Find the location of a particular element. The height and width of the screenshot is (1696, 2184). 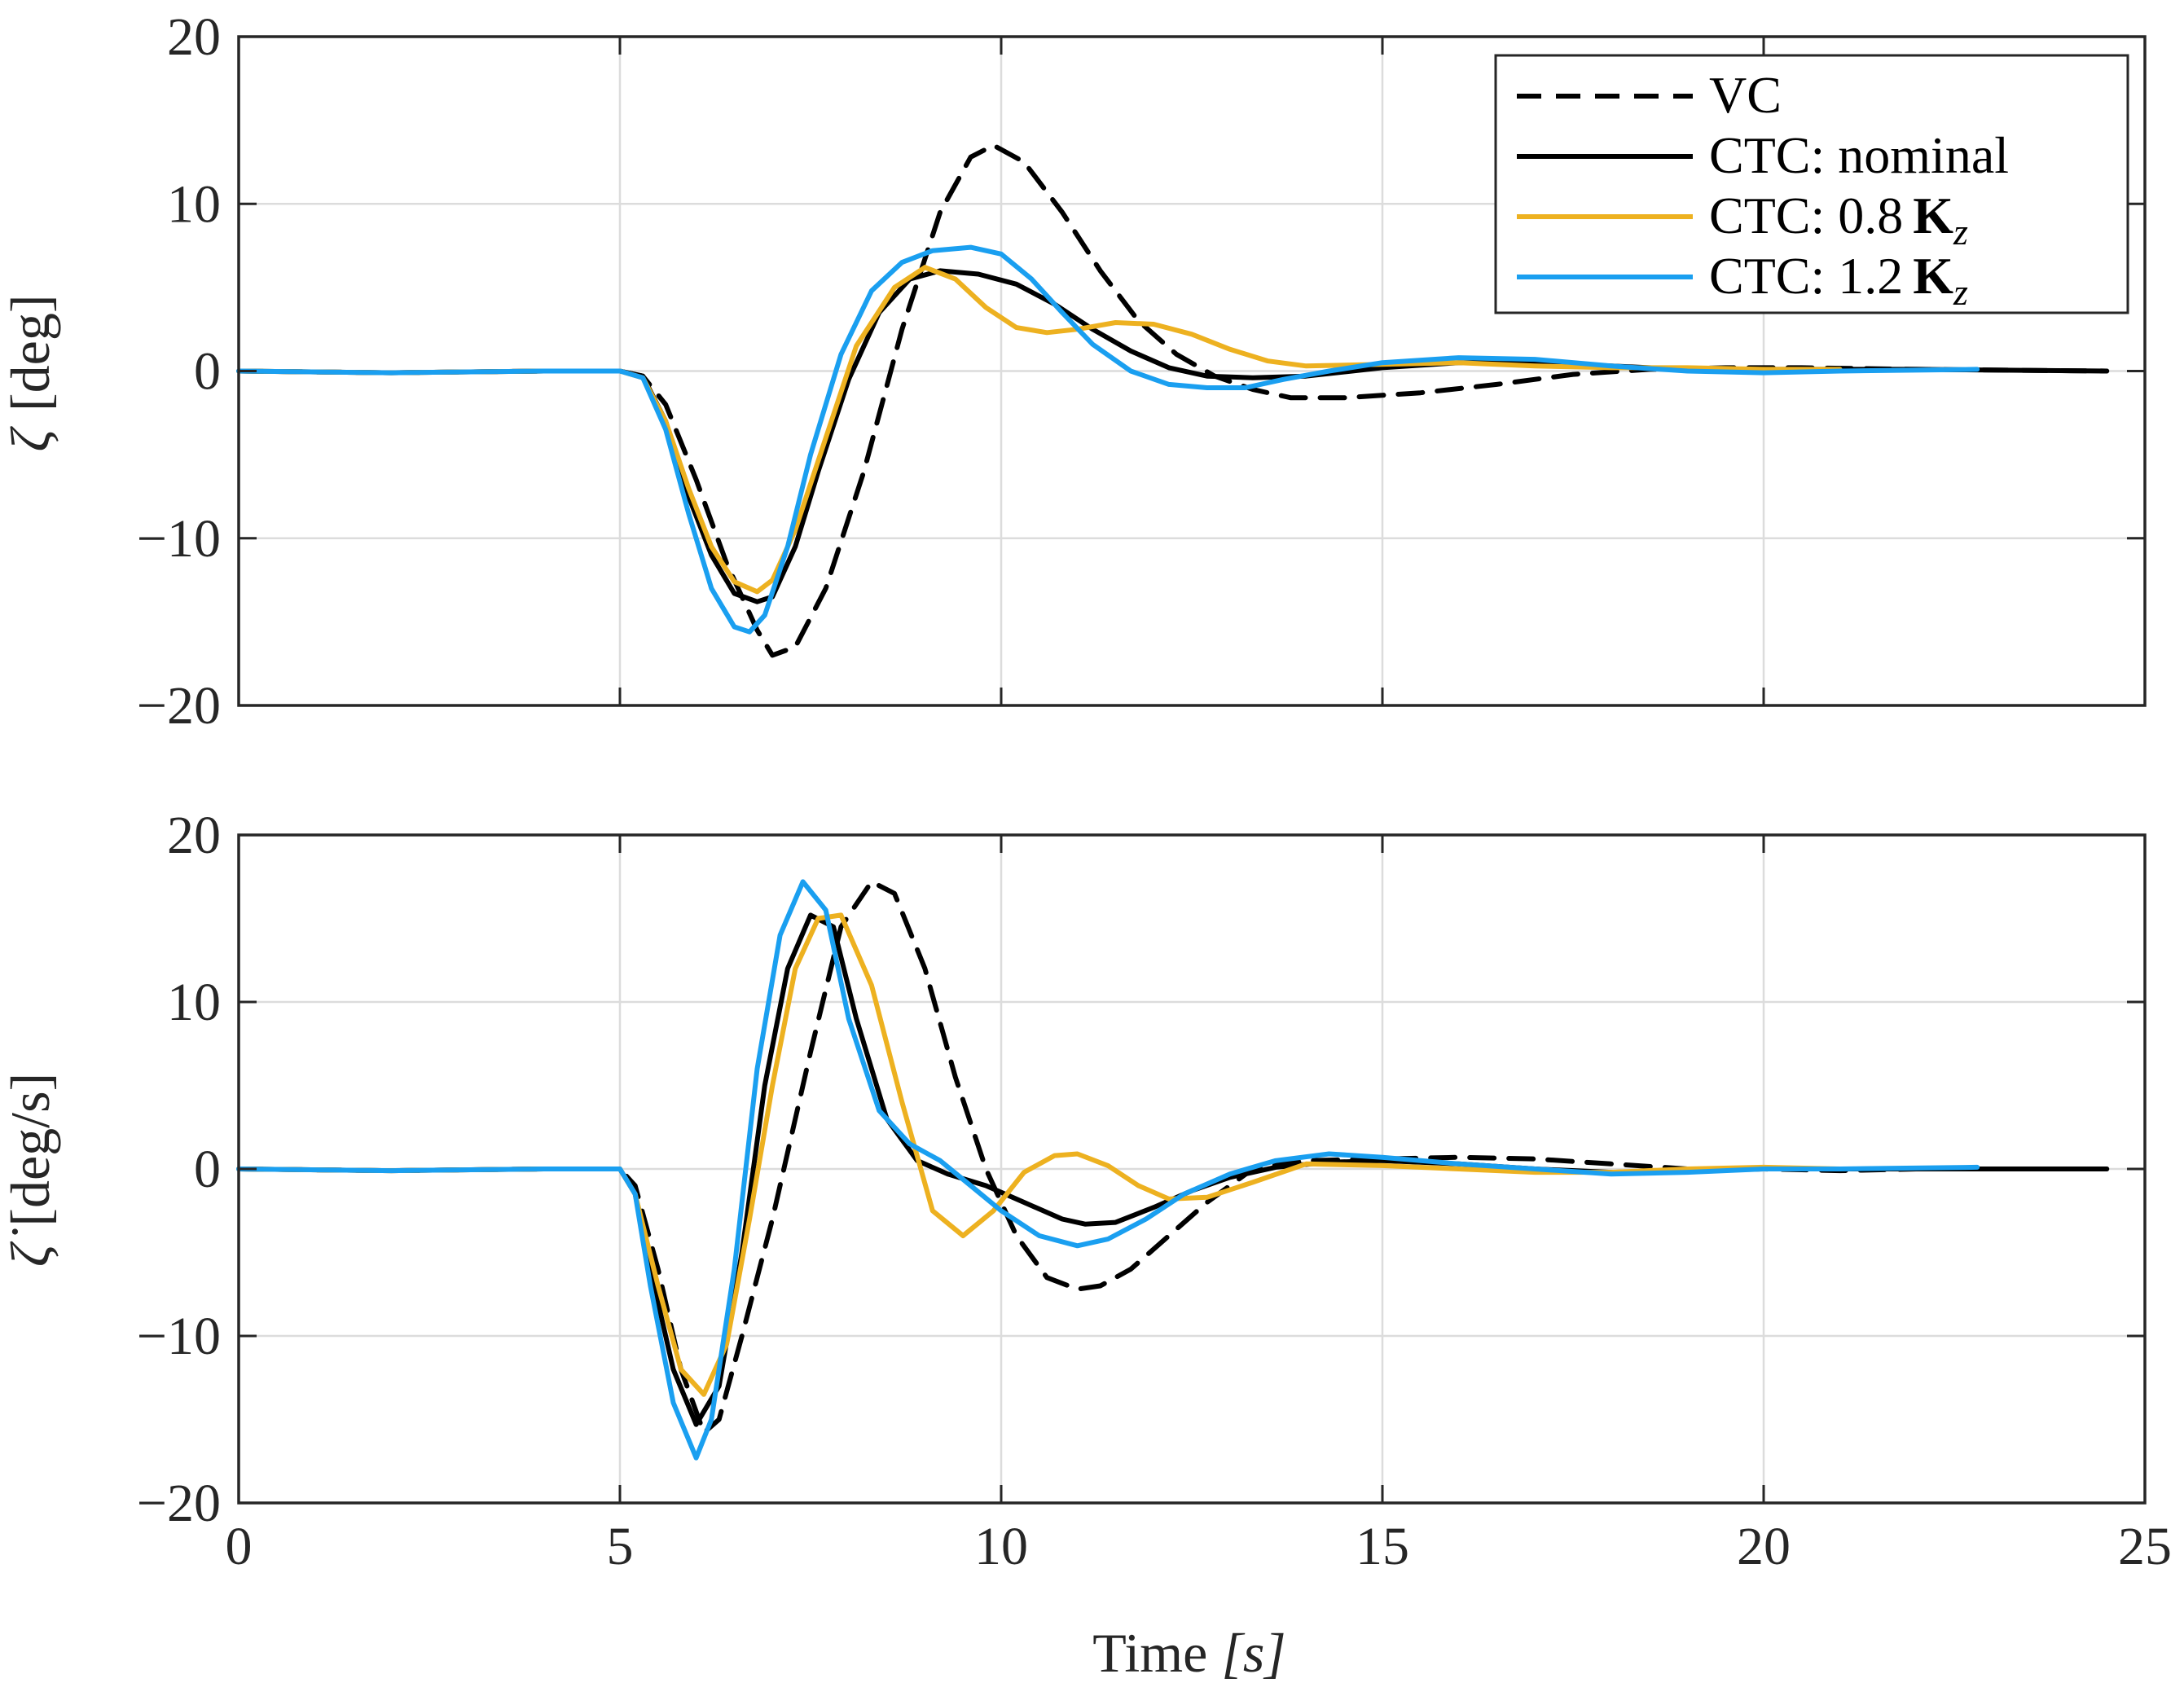

bottom-y-tick-label--20: −20 is located at coordinates (179, 1503).